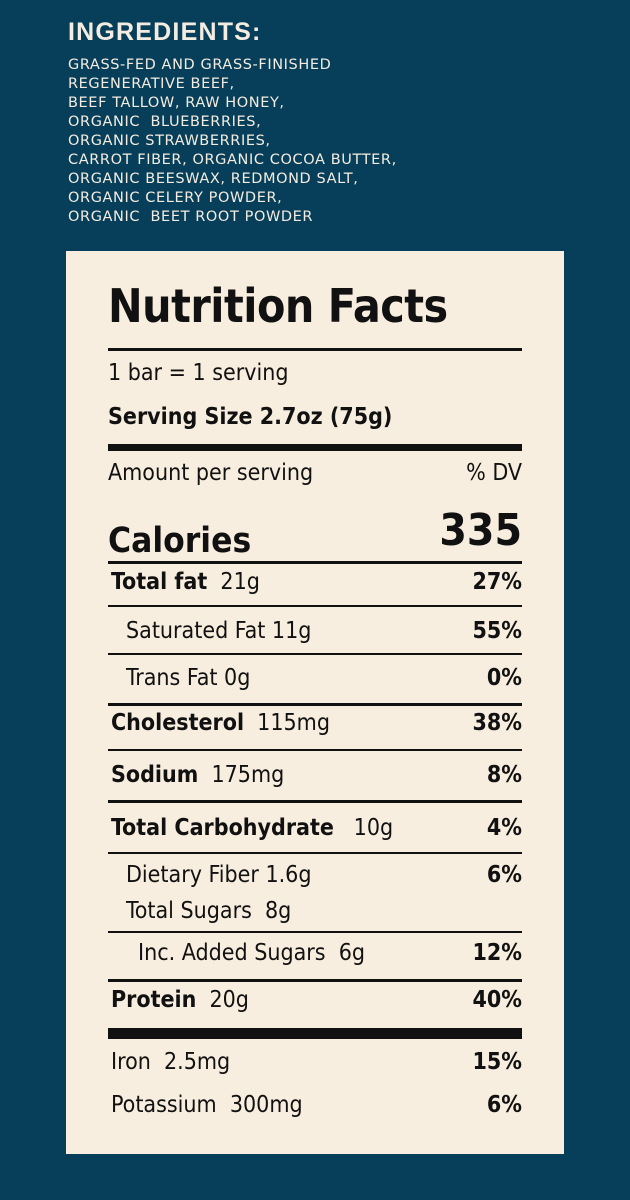 The height and width of the screenshot is (1200, 630). What do you see at coordinates (191, 217) in the screenshot?
I see `ingredient-line: ORGANIC BEET ROOT POWDER` at bounding box center [191, 217].